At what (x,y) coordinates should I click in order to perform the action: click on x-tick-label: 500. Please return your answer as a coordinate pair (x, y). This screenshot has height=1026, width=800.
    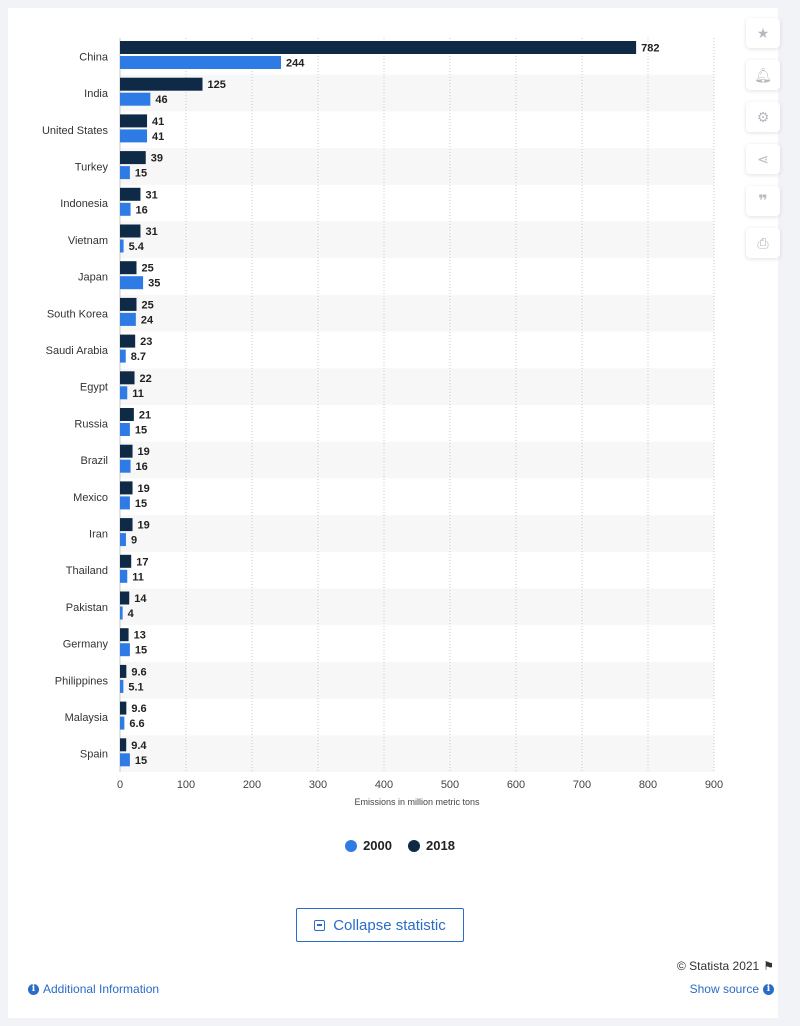
    Looking at the image, I should click on (450, 785).